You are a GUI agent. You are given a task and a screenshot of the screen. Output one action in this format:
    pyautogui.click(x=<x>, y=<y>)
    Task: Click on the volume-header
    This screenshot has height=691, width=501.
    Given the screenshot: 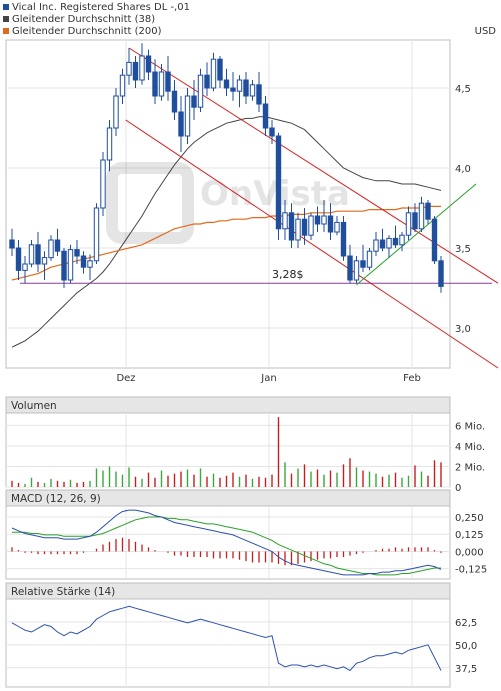 What is the action you would take?
    pyautogui.click(x=228, y=405)
    